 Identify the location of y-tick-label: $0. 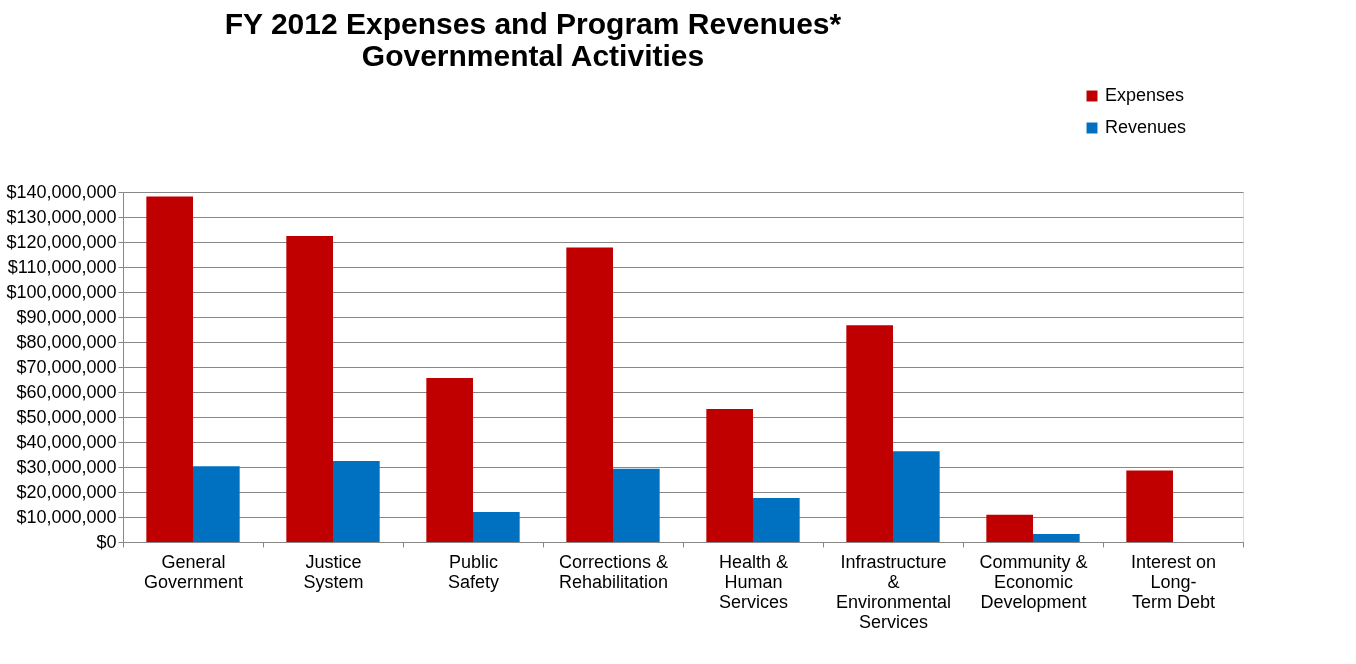
(106, 541).